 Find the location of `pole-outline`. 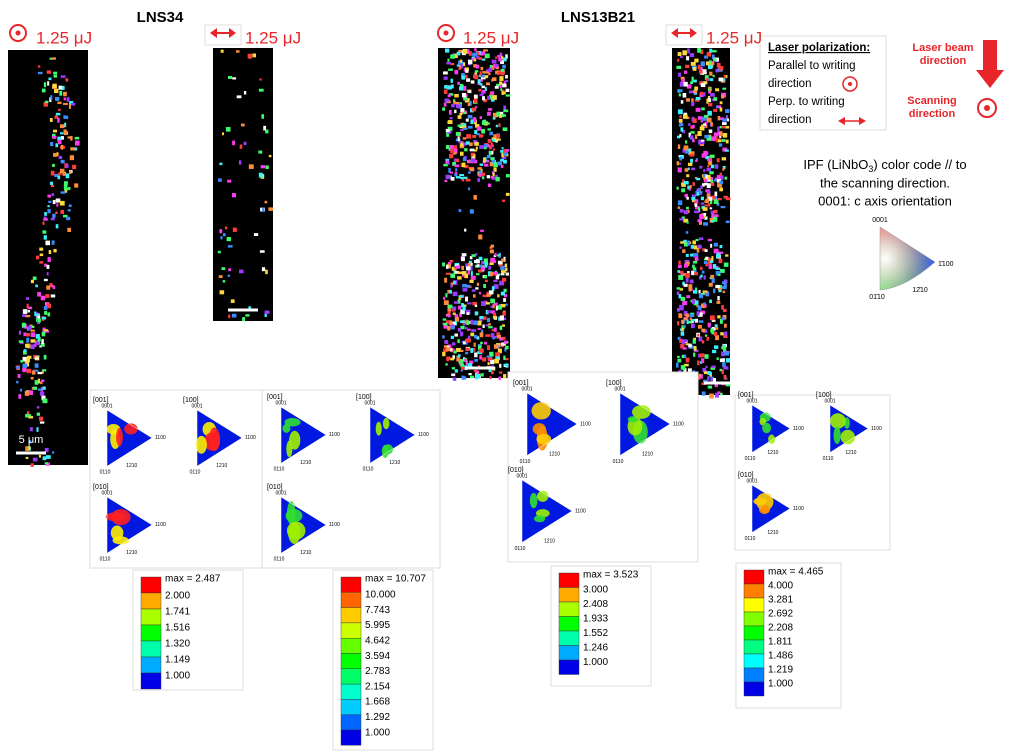

pole-outline is located at coordinates (219, 438).